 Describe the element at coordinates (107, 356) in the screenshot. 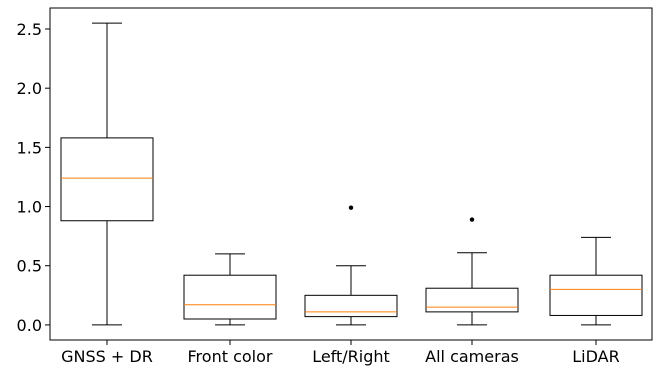

I see `x-tick-label: GNSS + DR` at that location.